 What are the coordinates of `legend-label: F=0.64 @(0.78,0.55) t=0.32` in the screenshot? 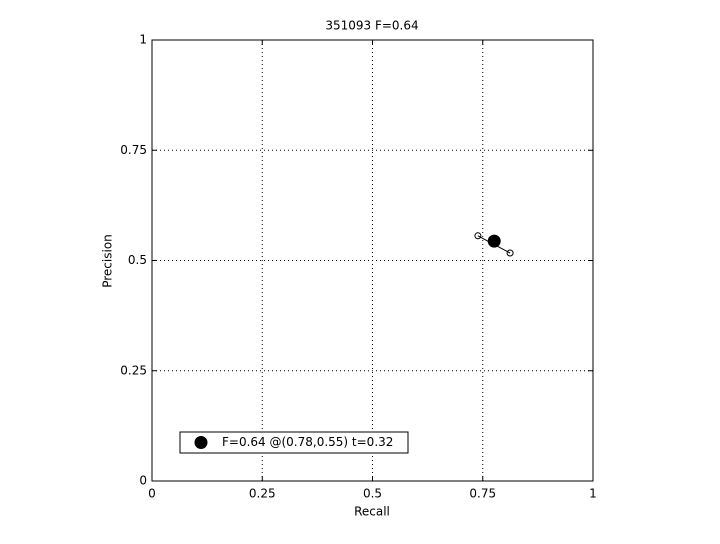 It's located at (307, 442).